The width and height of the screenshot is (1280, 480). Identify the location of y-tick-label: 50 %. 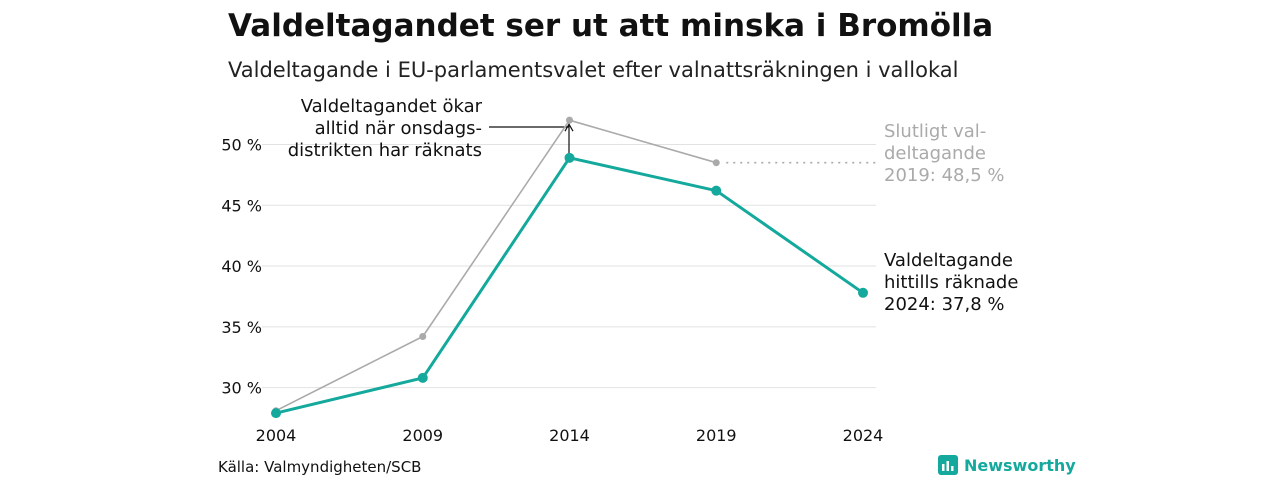
(241, 144).